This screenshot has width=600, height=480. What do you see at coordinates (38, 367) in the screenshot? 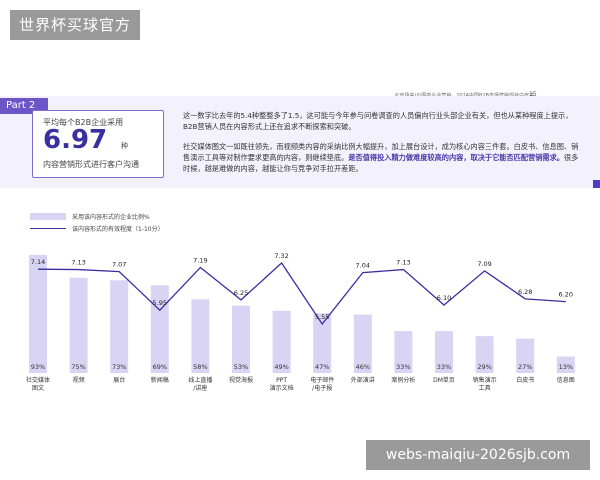
I see `bar-label-0: 93%` at bounding box center [38, 367].